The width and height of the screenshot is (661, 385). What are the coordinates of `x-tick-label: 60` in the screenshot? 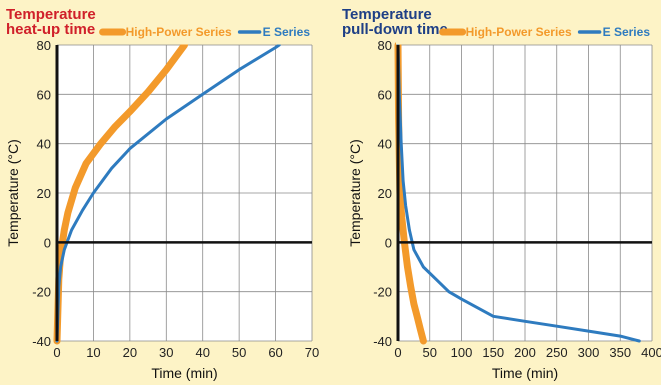 It's located at (275, 352).